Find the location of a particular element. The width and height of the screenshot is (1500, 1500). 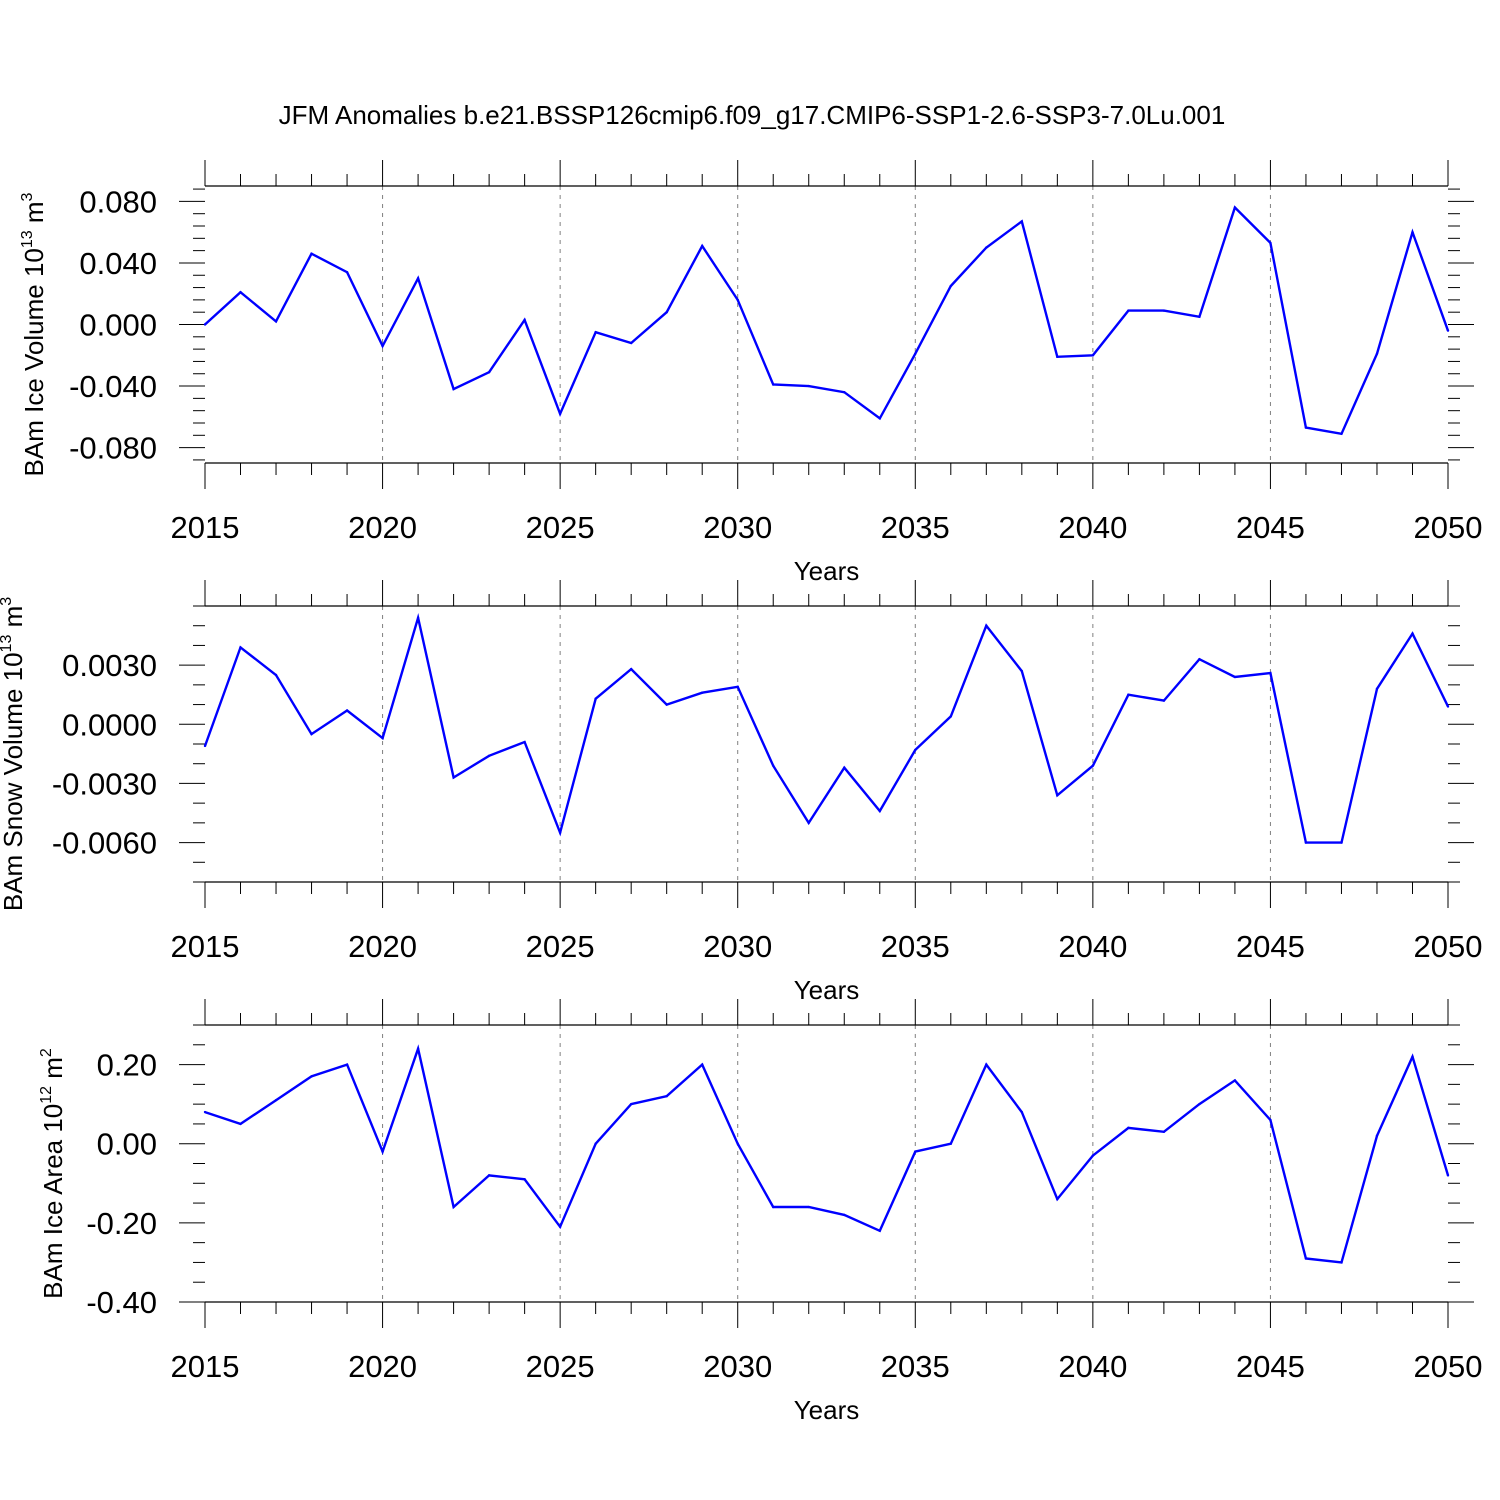

data-point-2016 is located at coordinates (240, 292).